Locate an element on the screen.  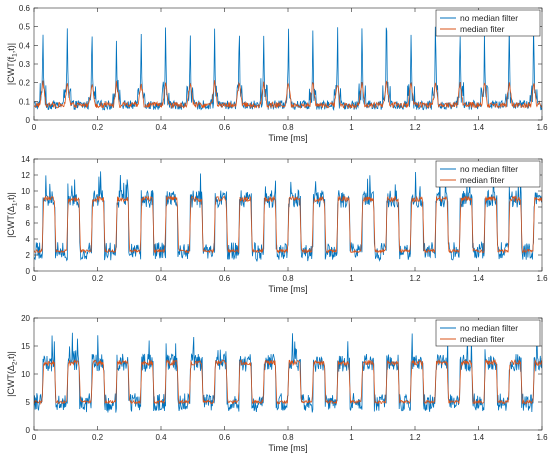
y-tick-label: 5 is located at coordinates (28, 402).